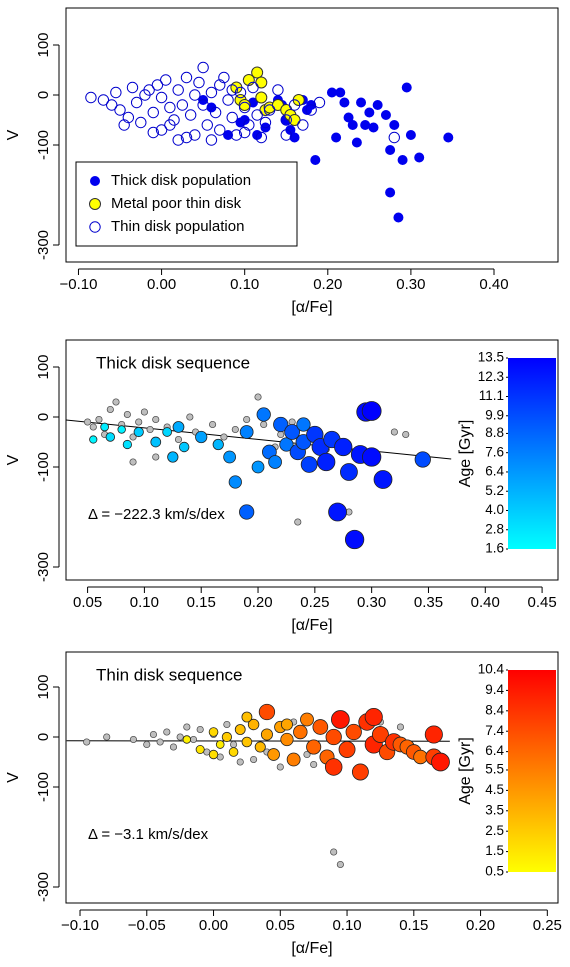 This screenshot has width=570, height=967. What do you see at coordinates (43, 44) in the screenshot?
I see `y-tick-label: 100` at bounding box center [43, 44].